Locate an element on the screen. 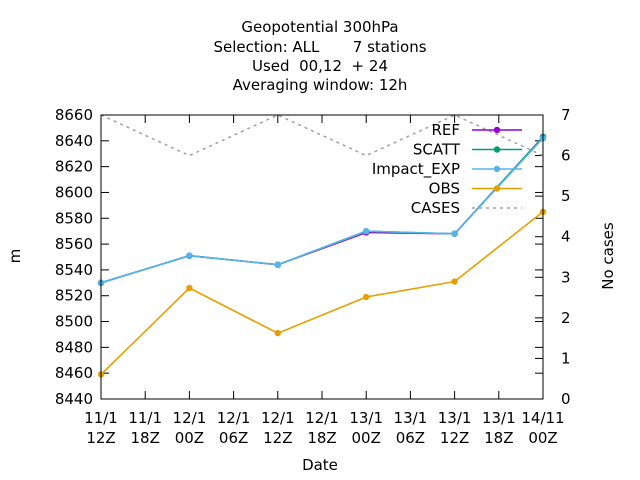 This screenshot has width=640, height=480. title-line-2: Selection: ALL 7 stations is located at coordinates (319, 47).